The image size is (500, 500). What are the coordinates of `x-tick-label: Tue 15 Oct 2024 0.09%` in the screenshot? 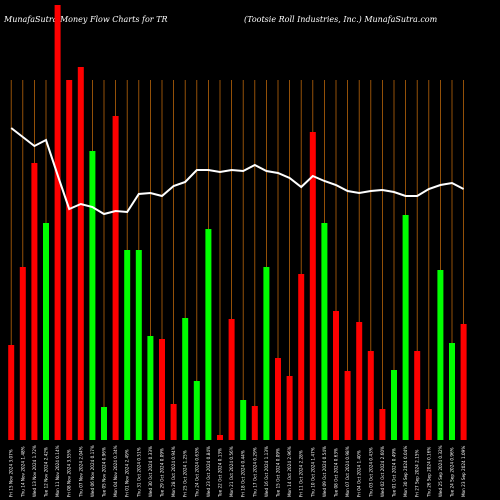 It's located at (278, 473).